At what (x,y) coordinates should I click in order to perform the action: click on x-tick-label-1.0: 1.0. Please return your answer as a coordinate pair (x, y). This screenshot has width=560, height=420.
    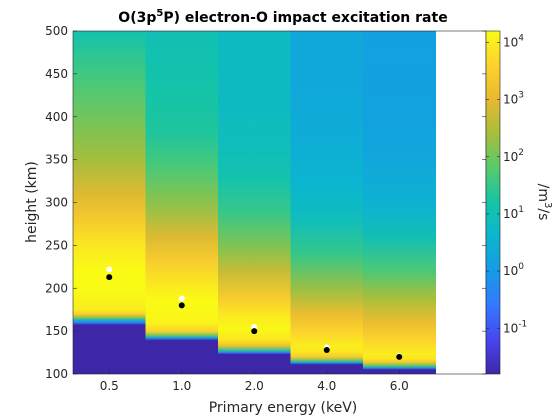
    Looking at the image, I should click on (181, 386).